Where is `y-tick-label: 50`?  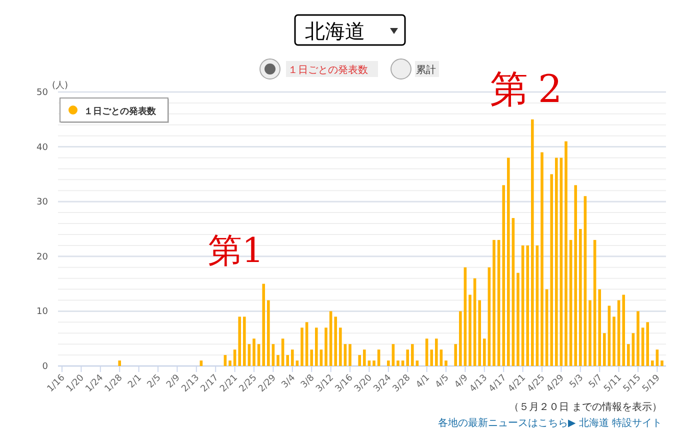 y-tick-label: 50 is located at coordinates (42, 93).